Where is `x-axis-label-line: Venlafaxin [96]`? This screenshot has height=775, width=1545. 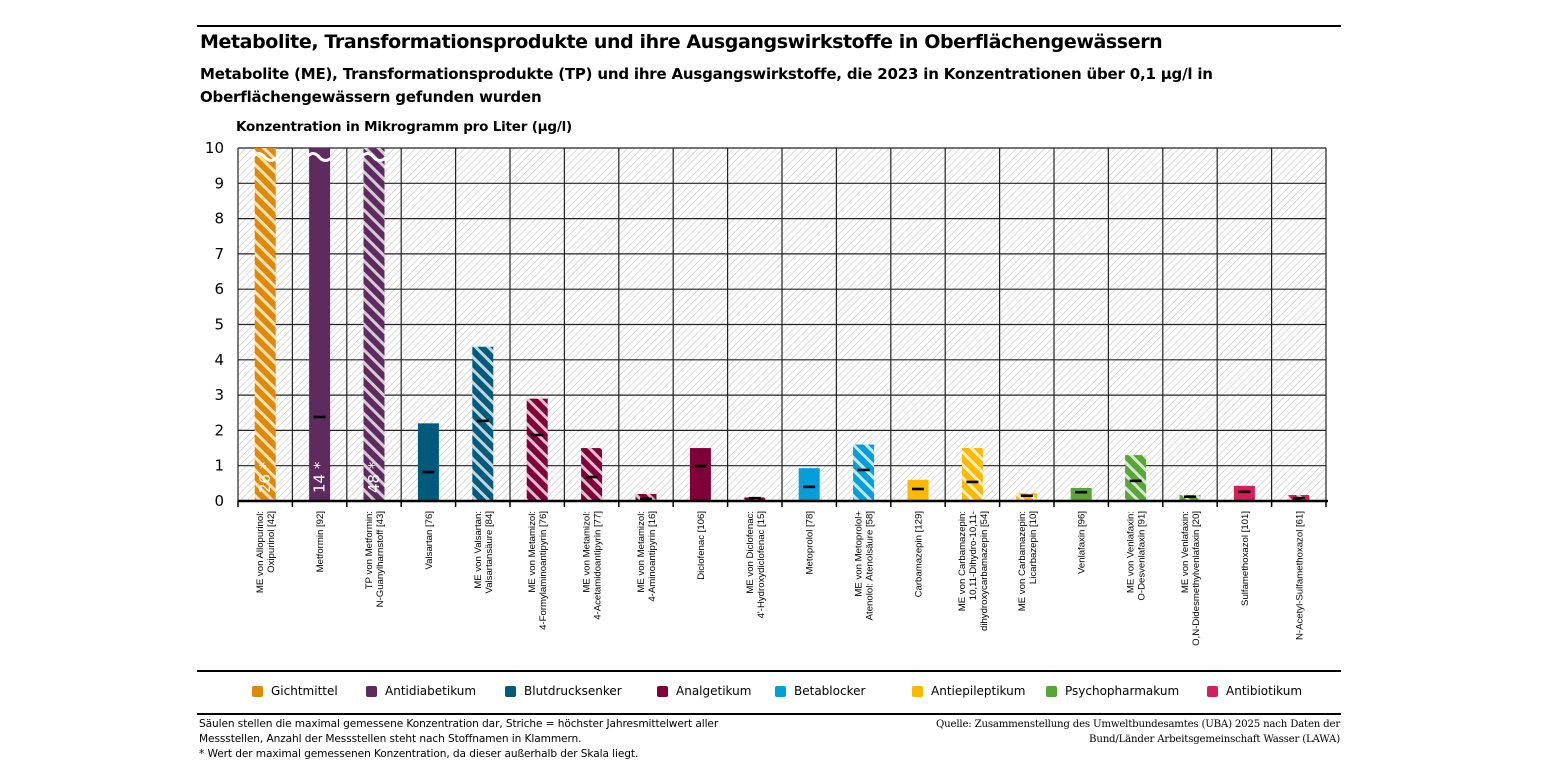
x-axis-label-line: Venlafaxin [96] is located at coordinates (1082, 542).